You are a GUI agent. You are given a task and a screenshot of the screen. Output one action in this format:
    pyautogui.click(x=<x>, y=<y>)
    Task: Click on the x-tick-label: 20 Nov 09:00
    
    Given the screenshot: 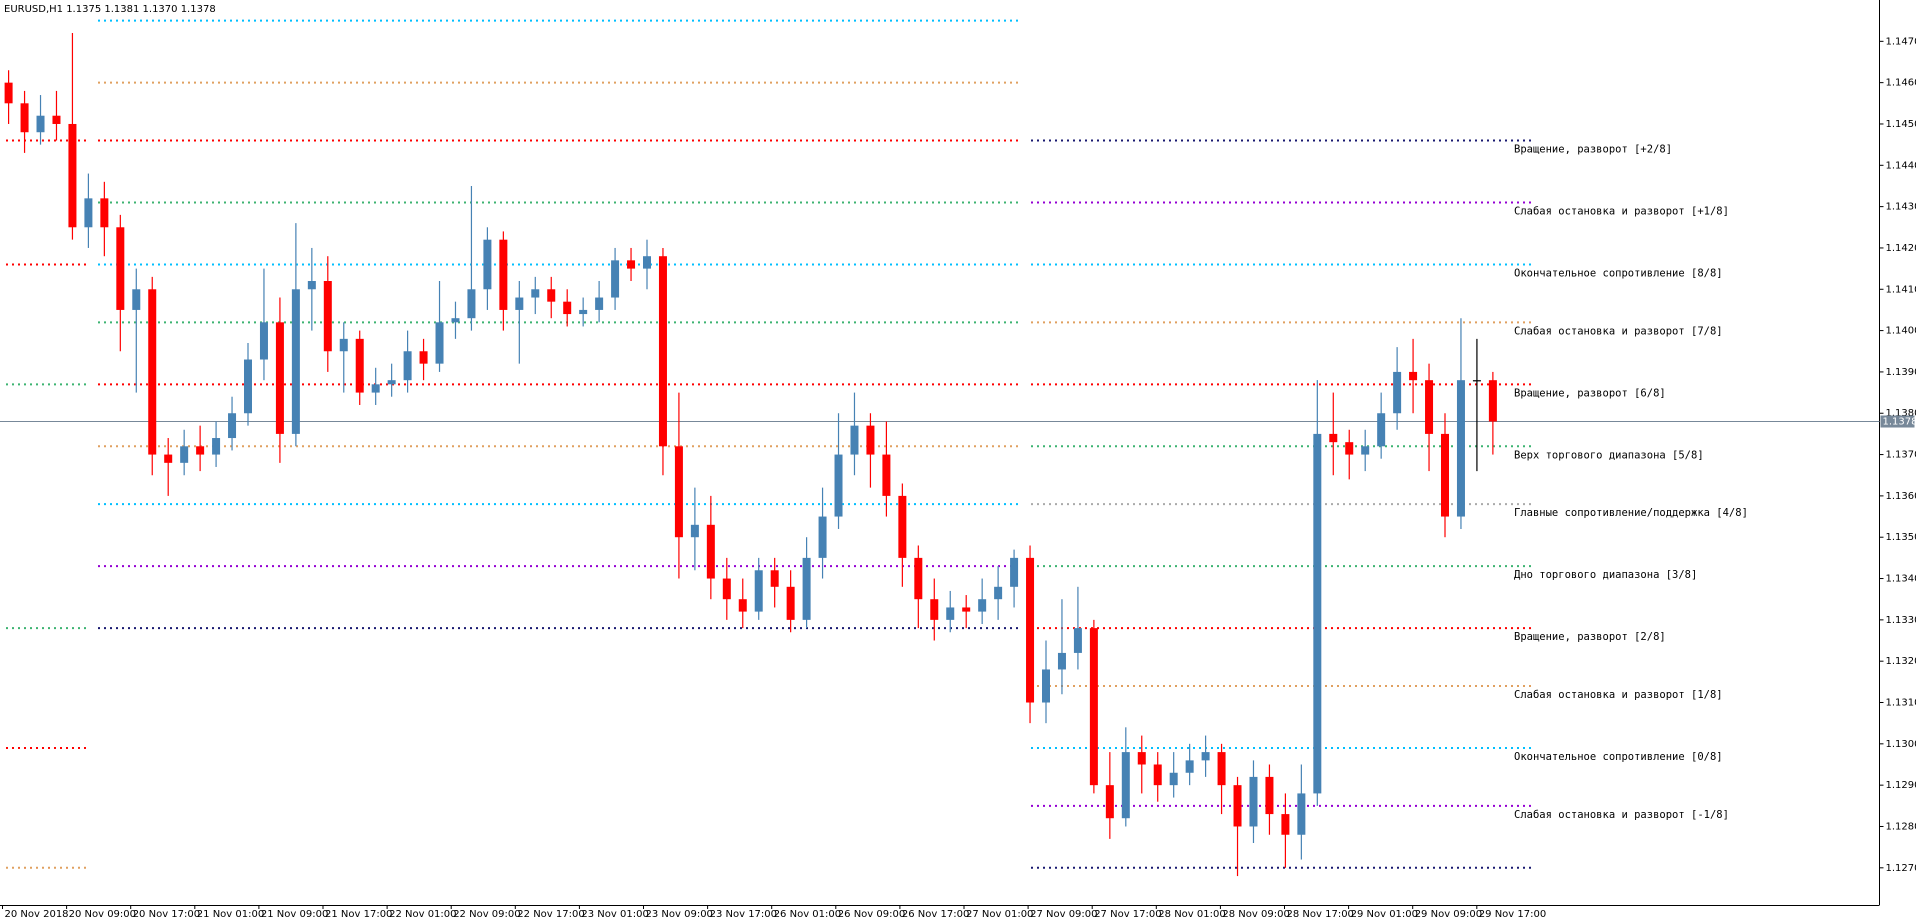 What is the action you would take?
    pyautogui.click(x=102, y=914)
    